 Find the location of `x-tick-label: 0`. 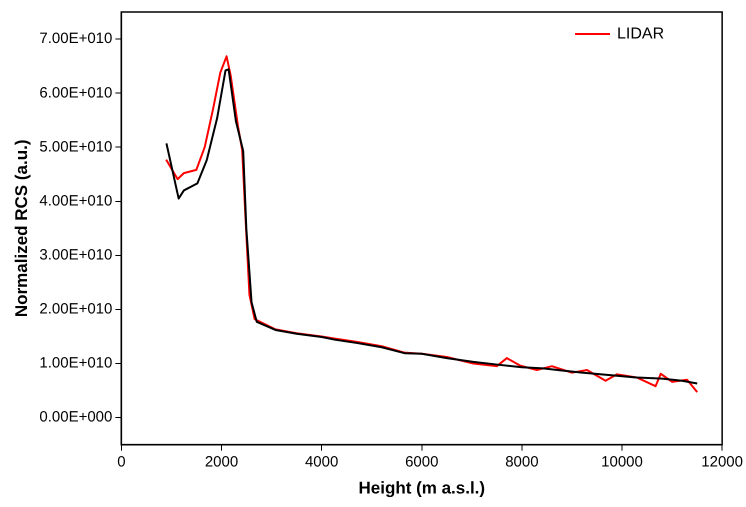

x-tick-label: 0 is located at coordinates (121, 462).